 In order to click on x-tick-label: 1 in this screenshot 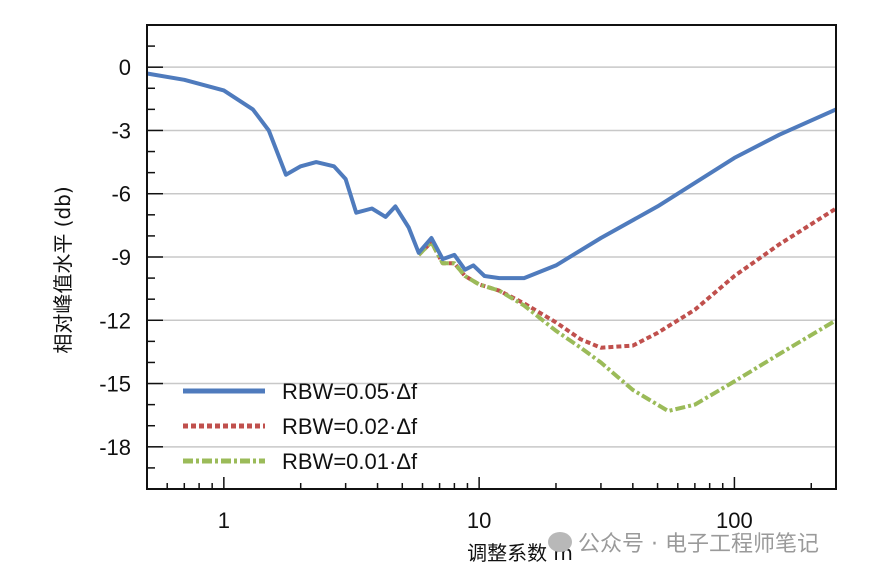, I will do `click(224, 520)`.